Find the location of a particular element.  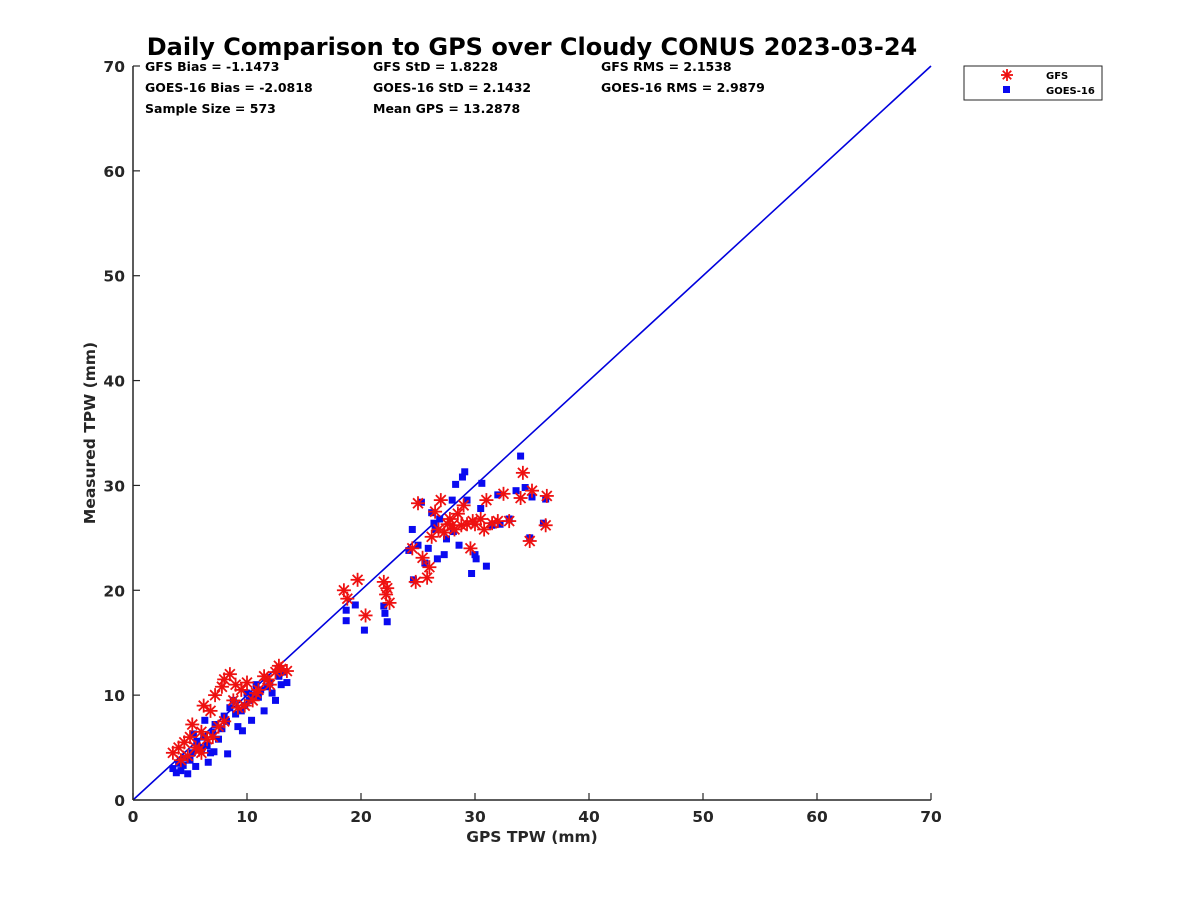

x-tick-label: 50 is located at coordinates (703, 817).